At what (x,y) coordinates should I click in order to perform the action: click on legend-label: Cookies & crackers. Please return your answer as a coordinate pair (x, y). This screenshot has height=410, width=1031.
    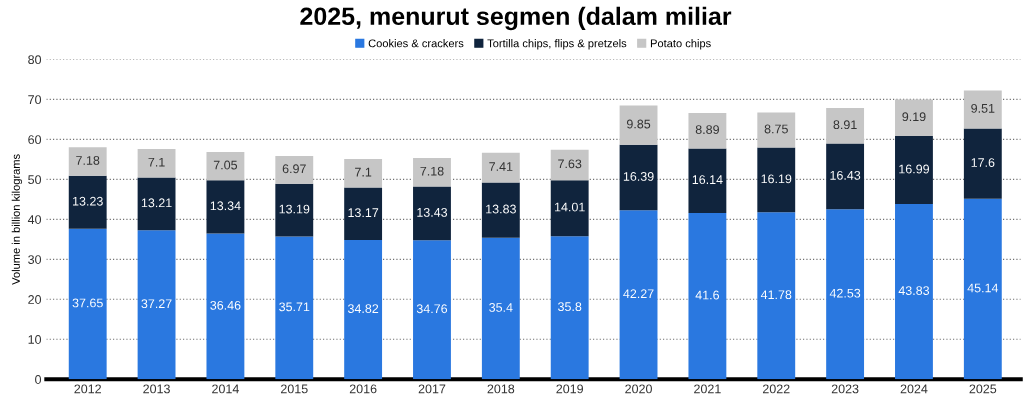
    Looking at the image, I should click on (416, 43).